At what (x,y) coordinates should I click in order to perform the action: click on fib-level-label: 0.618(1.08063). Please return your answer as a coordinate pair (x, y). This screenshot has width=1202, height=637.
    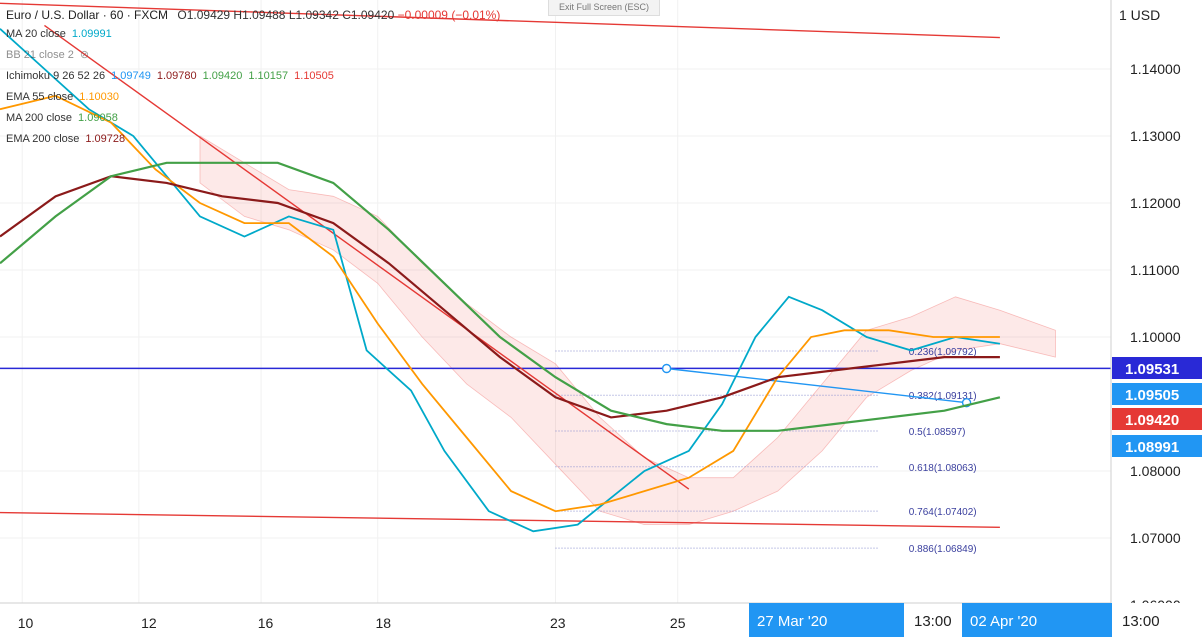
    Looking at the image, I should click on (943, 468).